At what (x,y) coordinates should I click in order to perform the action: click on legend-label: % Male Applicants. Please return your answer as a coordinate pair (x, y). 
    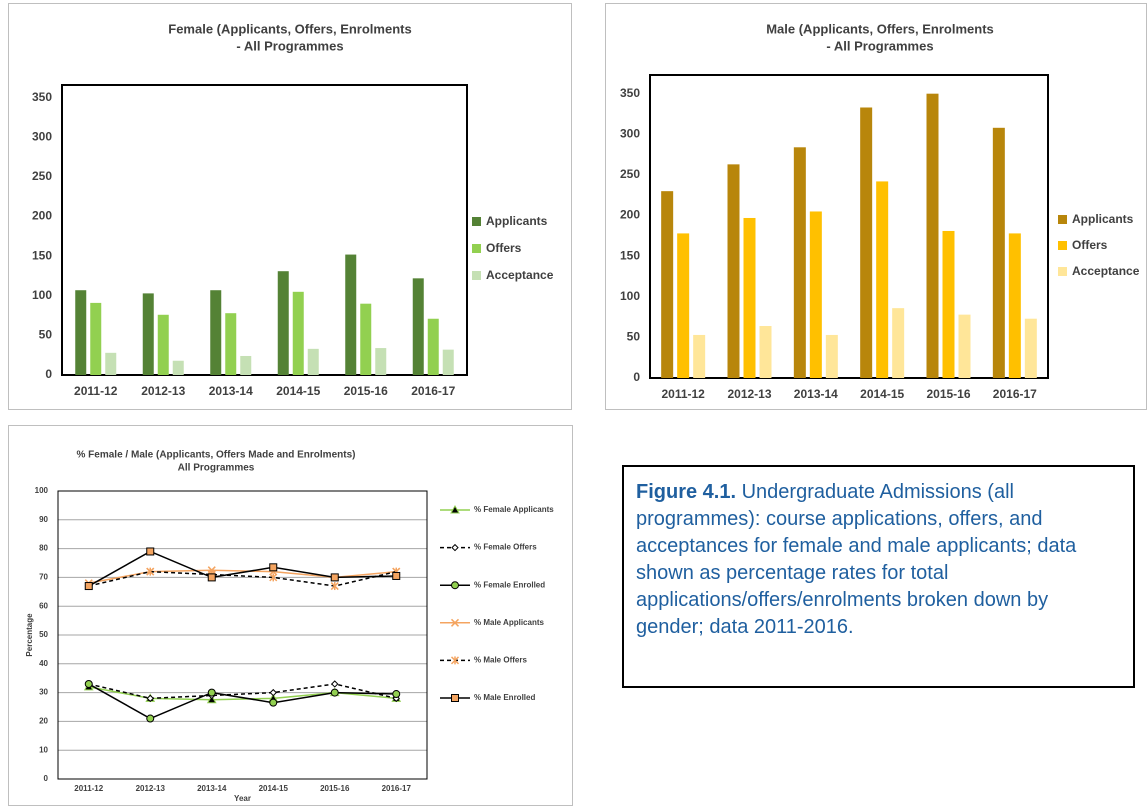
    Looking at the image, I should click on (509, 622).